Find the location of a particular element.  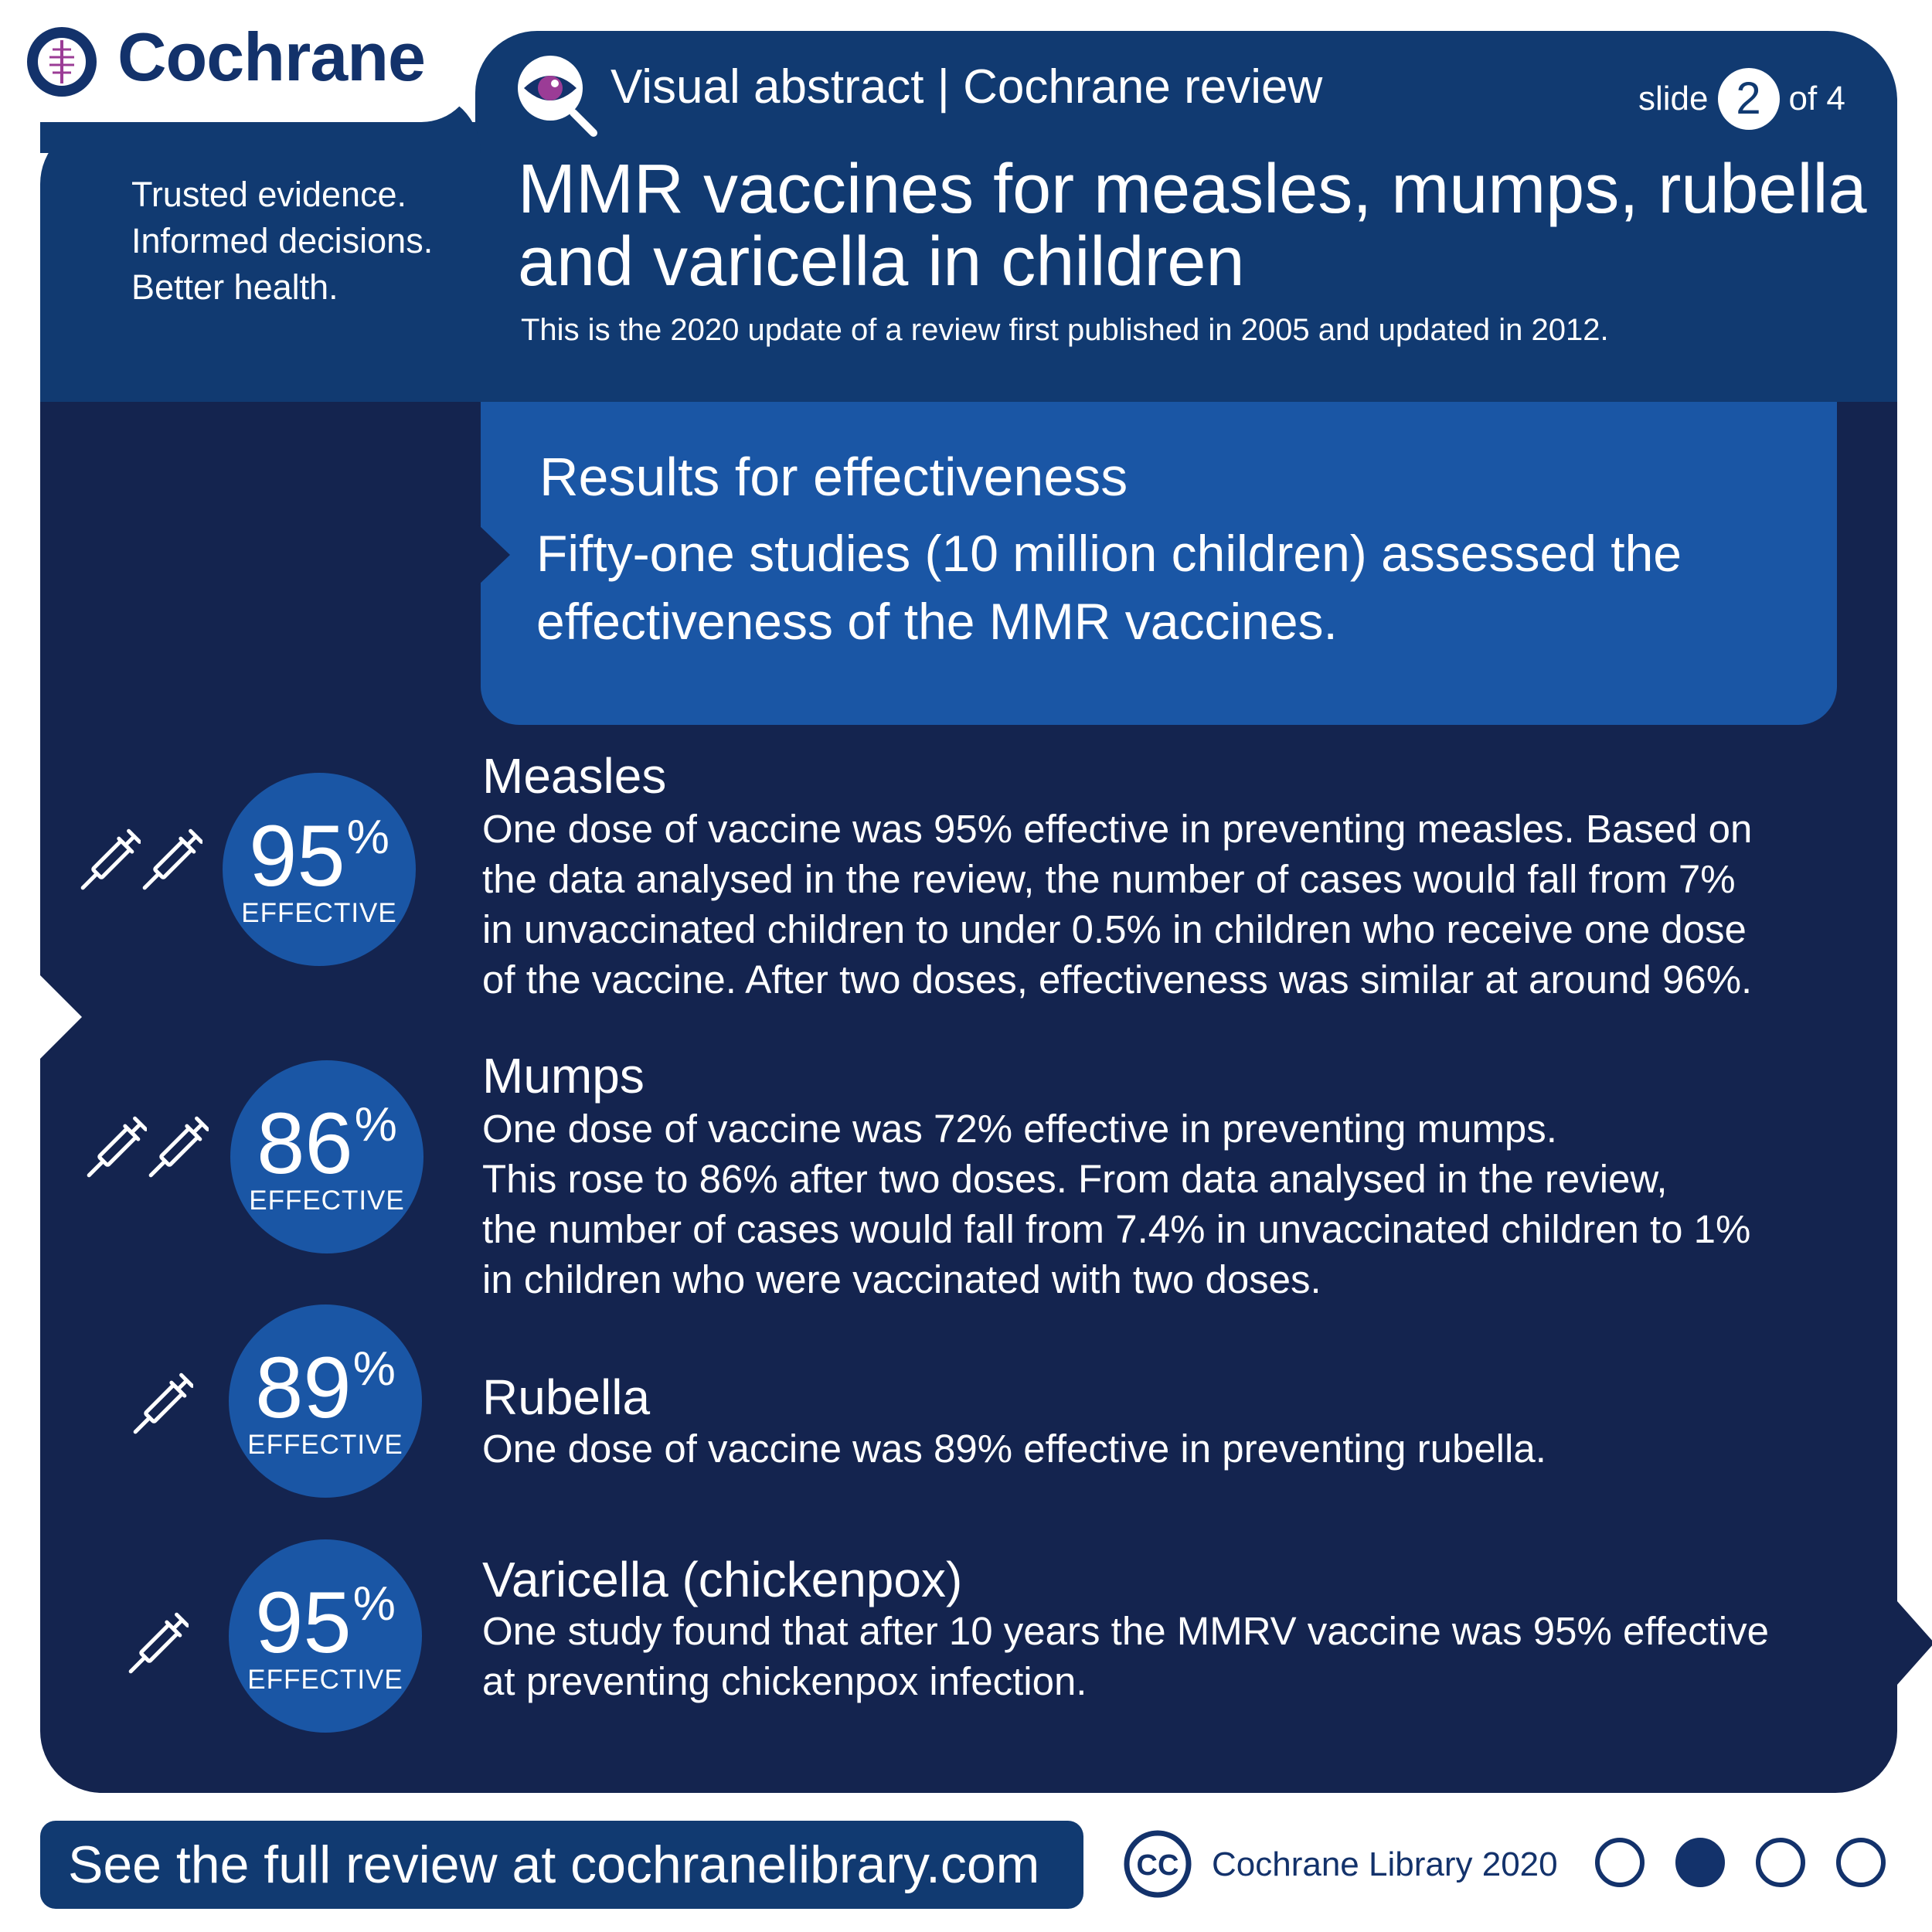

outcome-title: Rubella is located at coordinates (567, 1397).